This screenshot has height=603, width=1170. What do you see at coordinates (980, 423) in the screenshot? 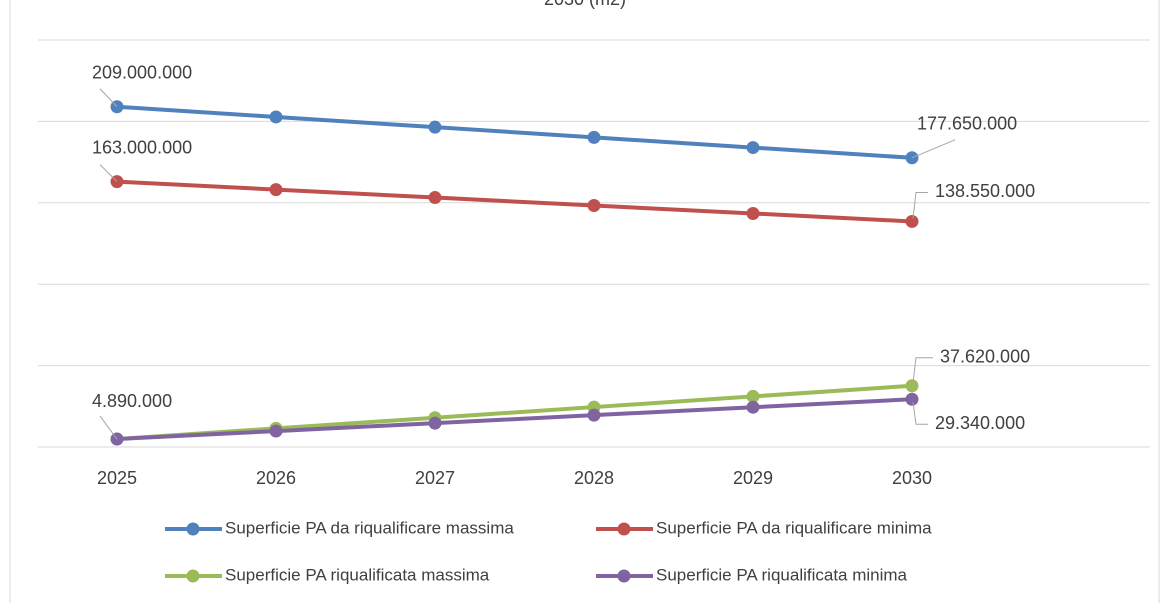
I see `data-label: 29.340.000` at bounding box center [980, 423].